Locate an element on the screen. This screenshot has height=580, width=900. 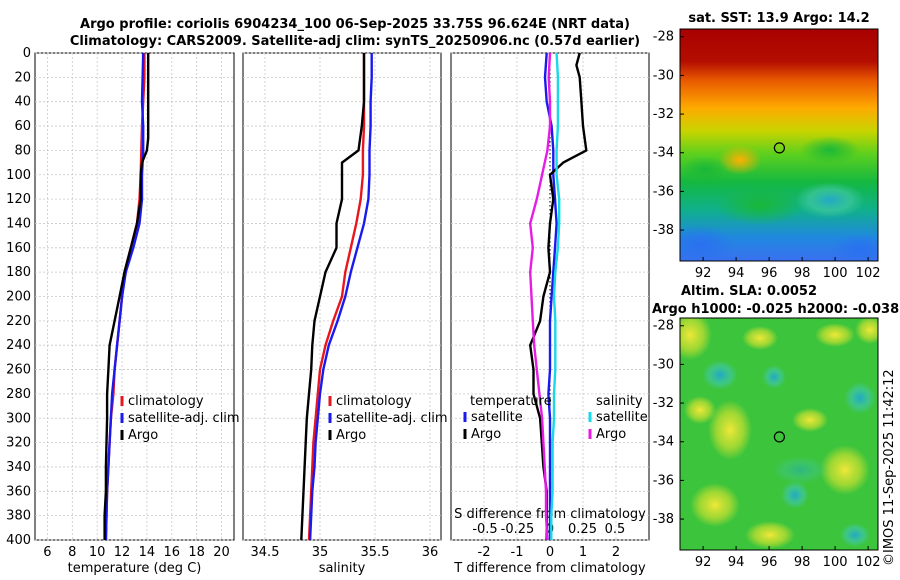
series-line-s-argo is located at coordinates (540, 296).